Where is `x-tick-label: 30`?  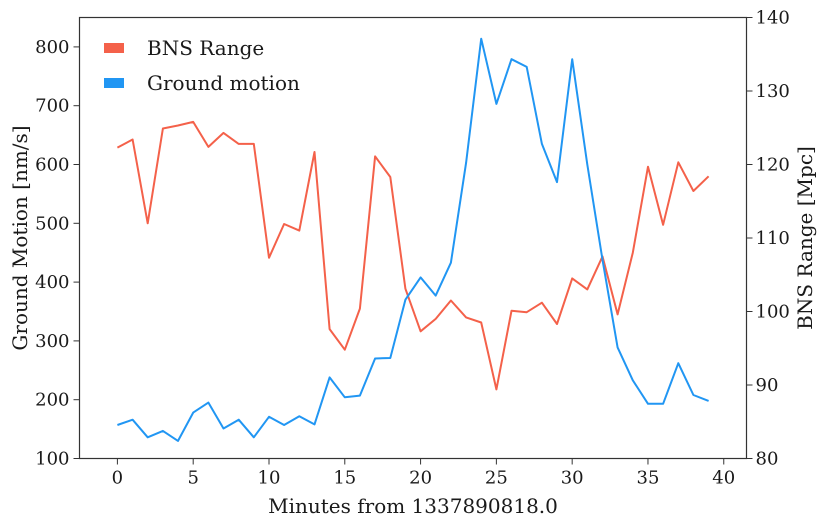 x-tick-label: 30 is located at coordinates (572, 478).